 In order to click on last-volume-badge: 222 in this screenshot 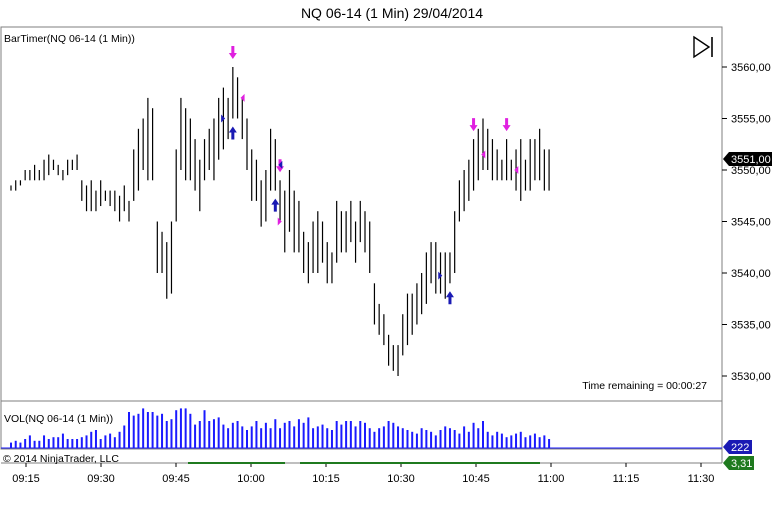, I will do `click(737, 447)`.